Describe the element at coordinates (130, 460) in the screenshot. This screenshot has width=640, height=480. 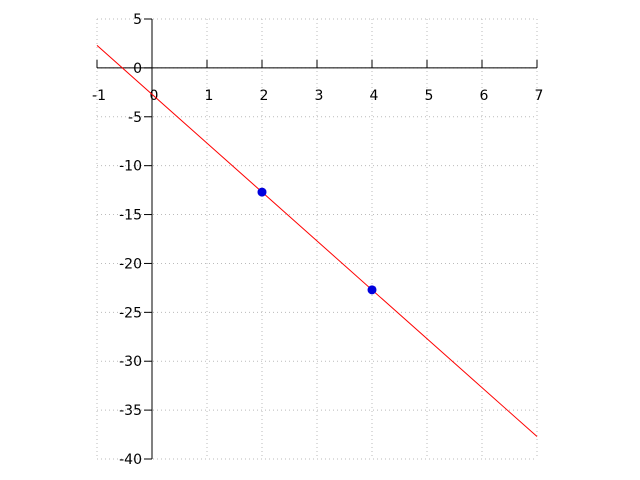
I see `y-tick-label: -40` at that location.